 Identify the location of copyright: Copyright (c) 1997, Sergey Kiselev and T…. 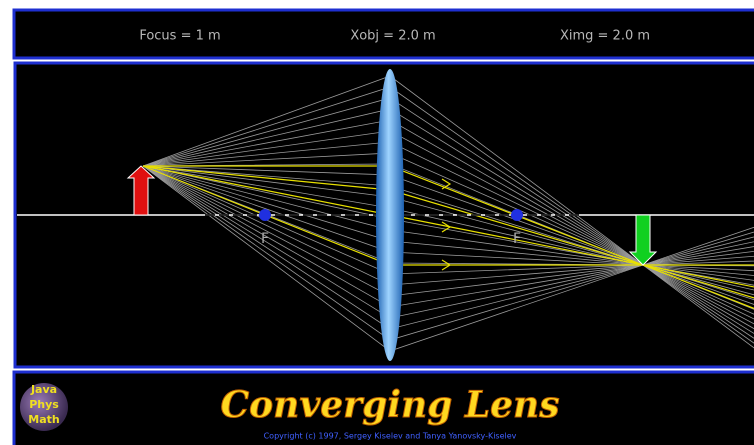
(390, 436).